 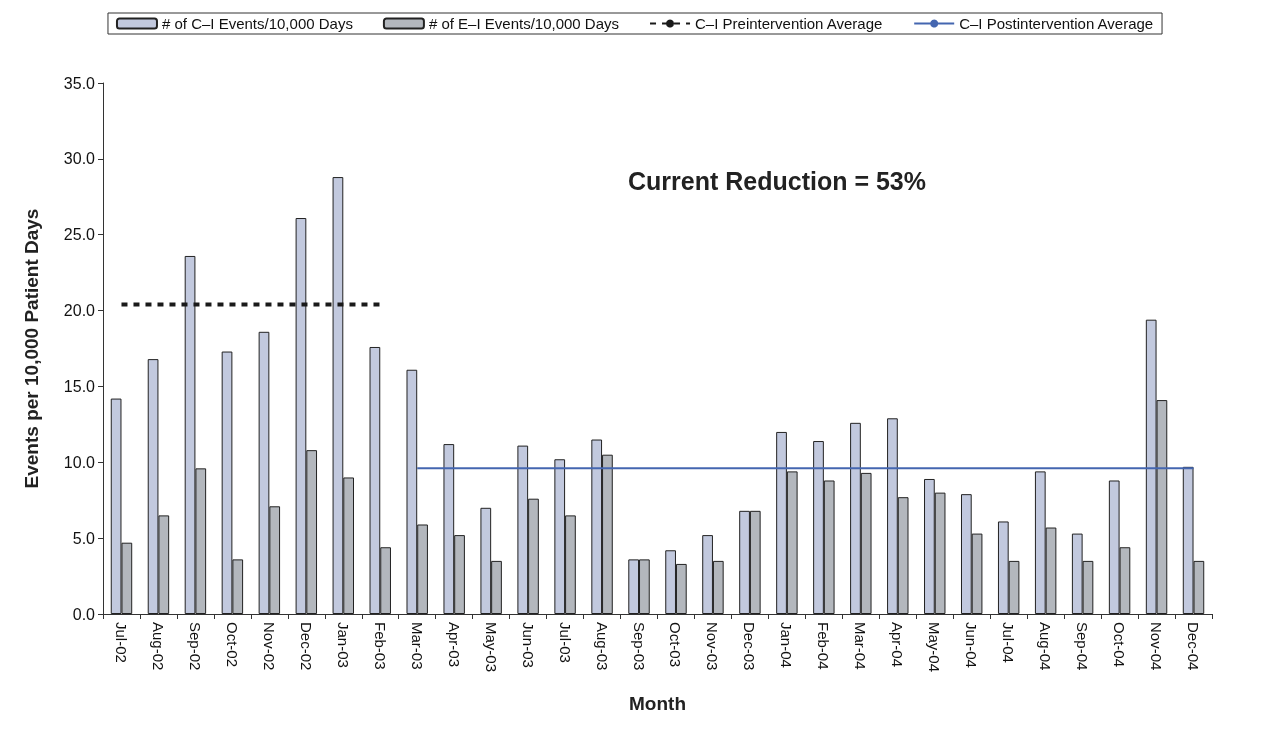 I want to click on x-tick-label: Jun-03, so click(x=528, y=645).